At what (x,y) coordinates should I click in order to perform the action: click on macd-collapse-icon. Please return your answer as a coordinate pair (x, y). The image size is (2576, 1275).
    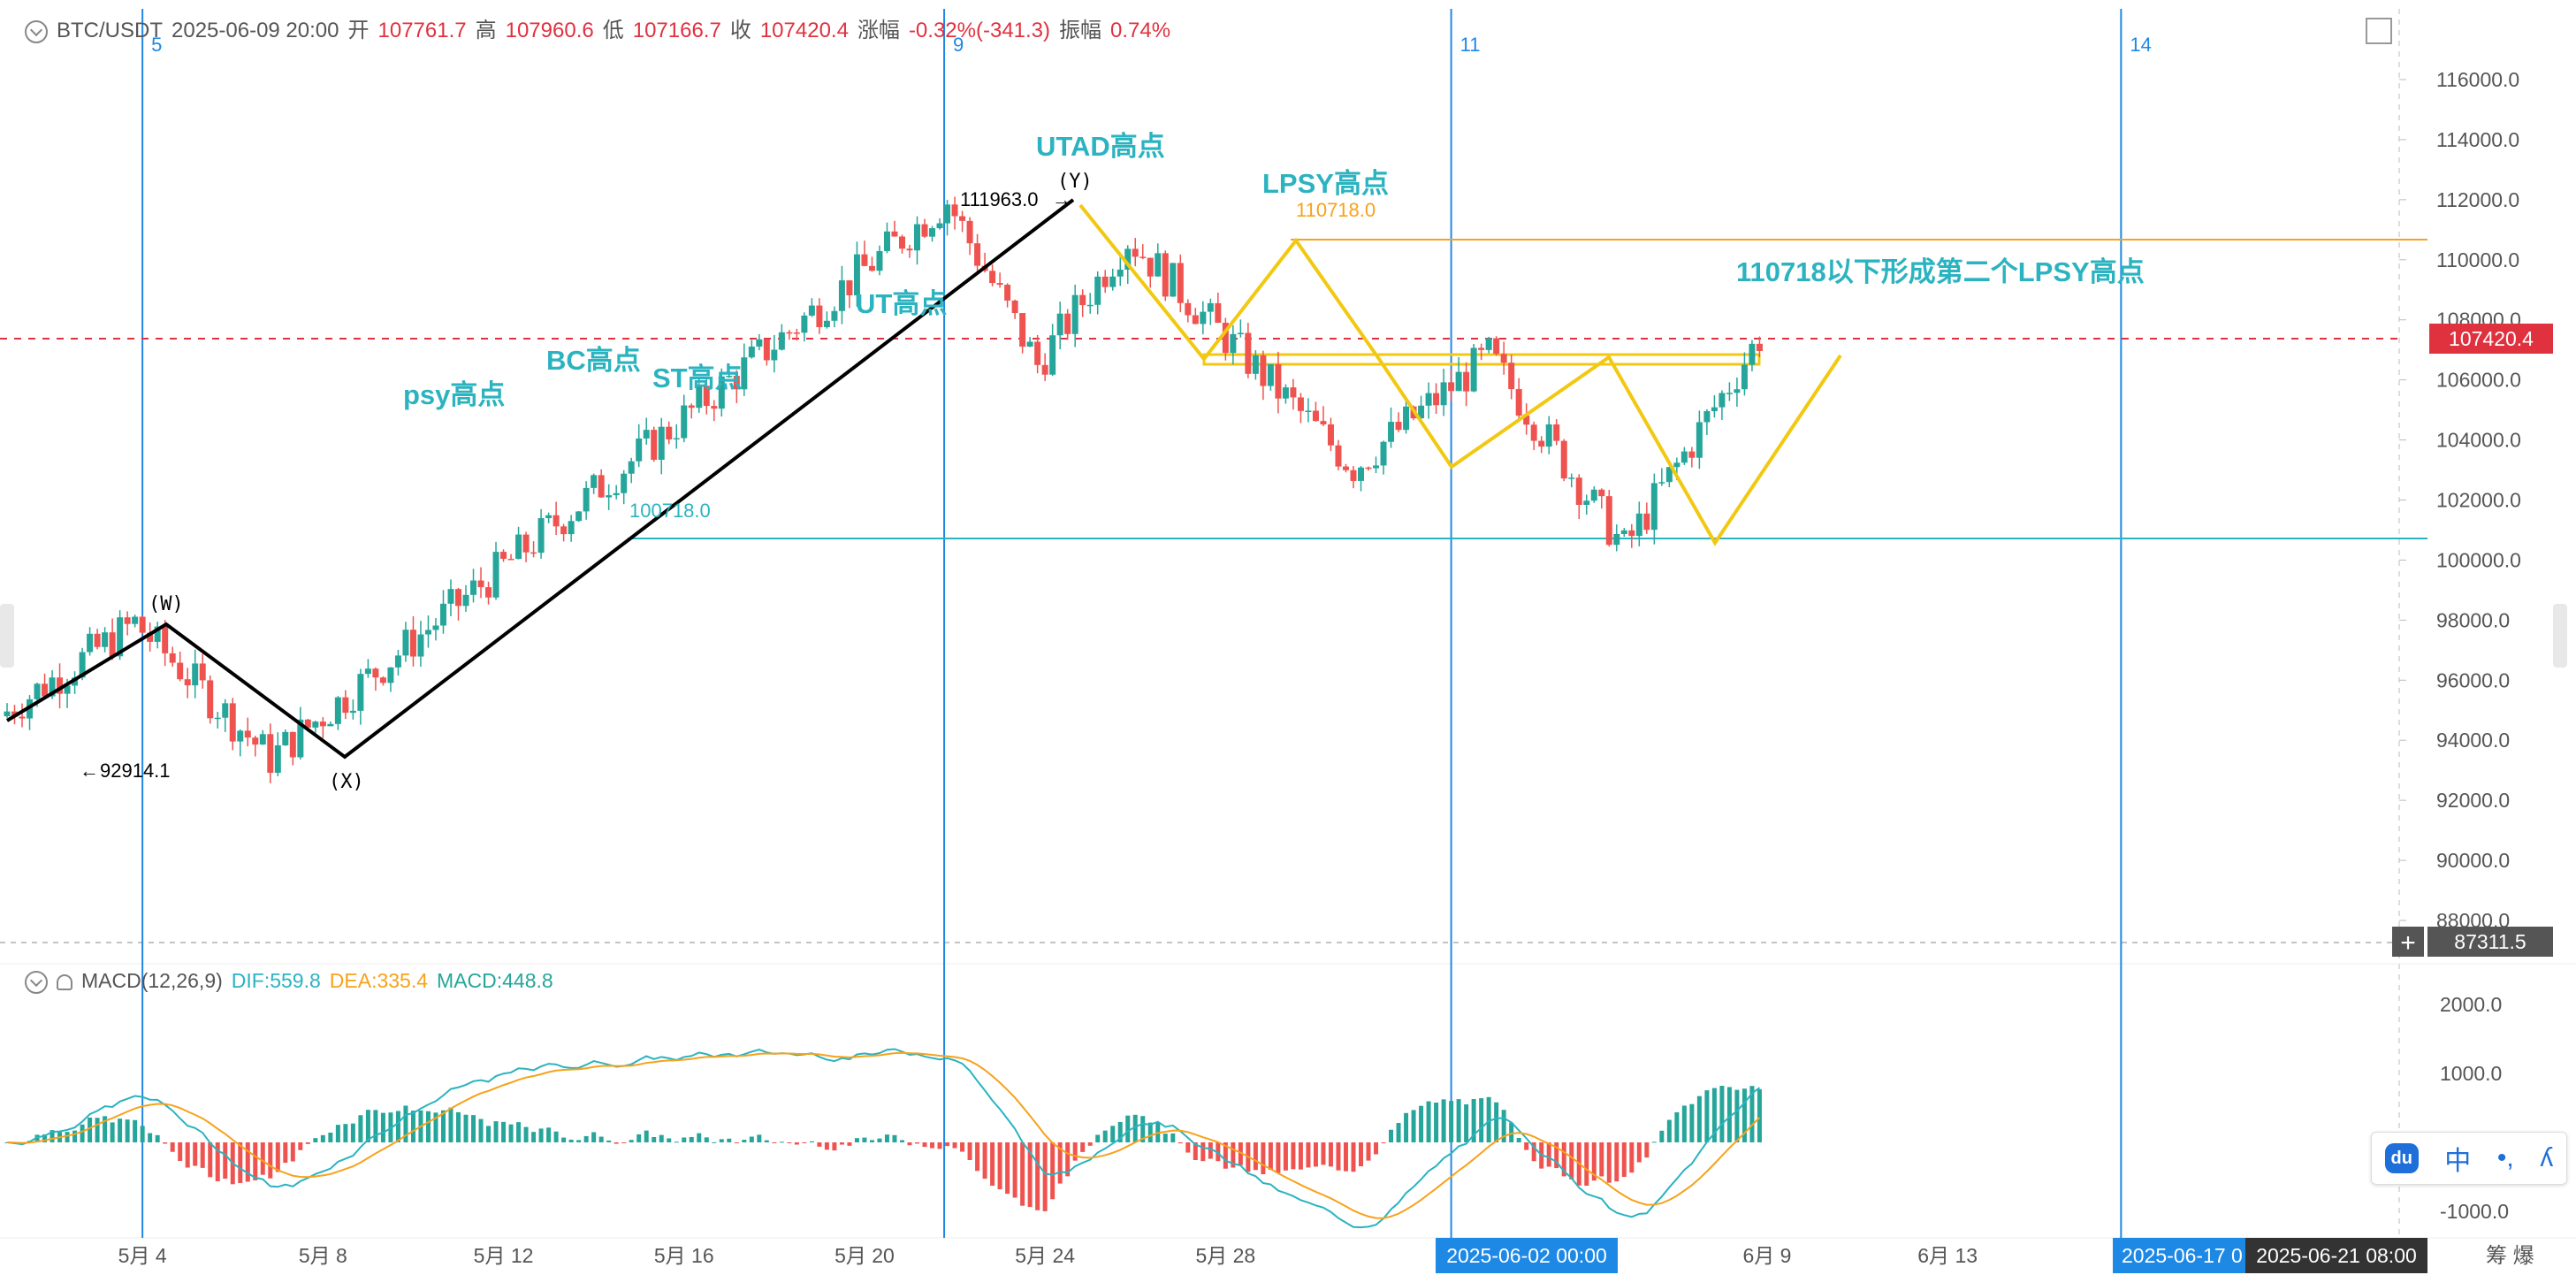
    Looking at the image, I should click on (36, 982).